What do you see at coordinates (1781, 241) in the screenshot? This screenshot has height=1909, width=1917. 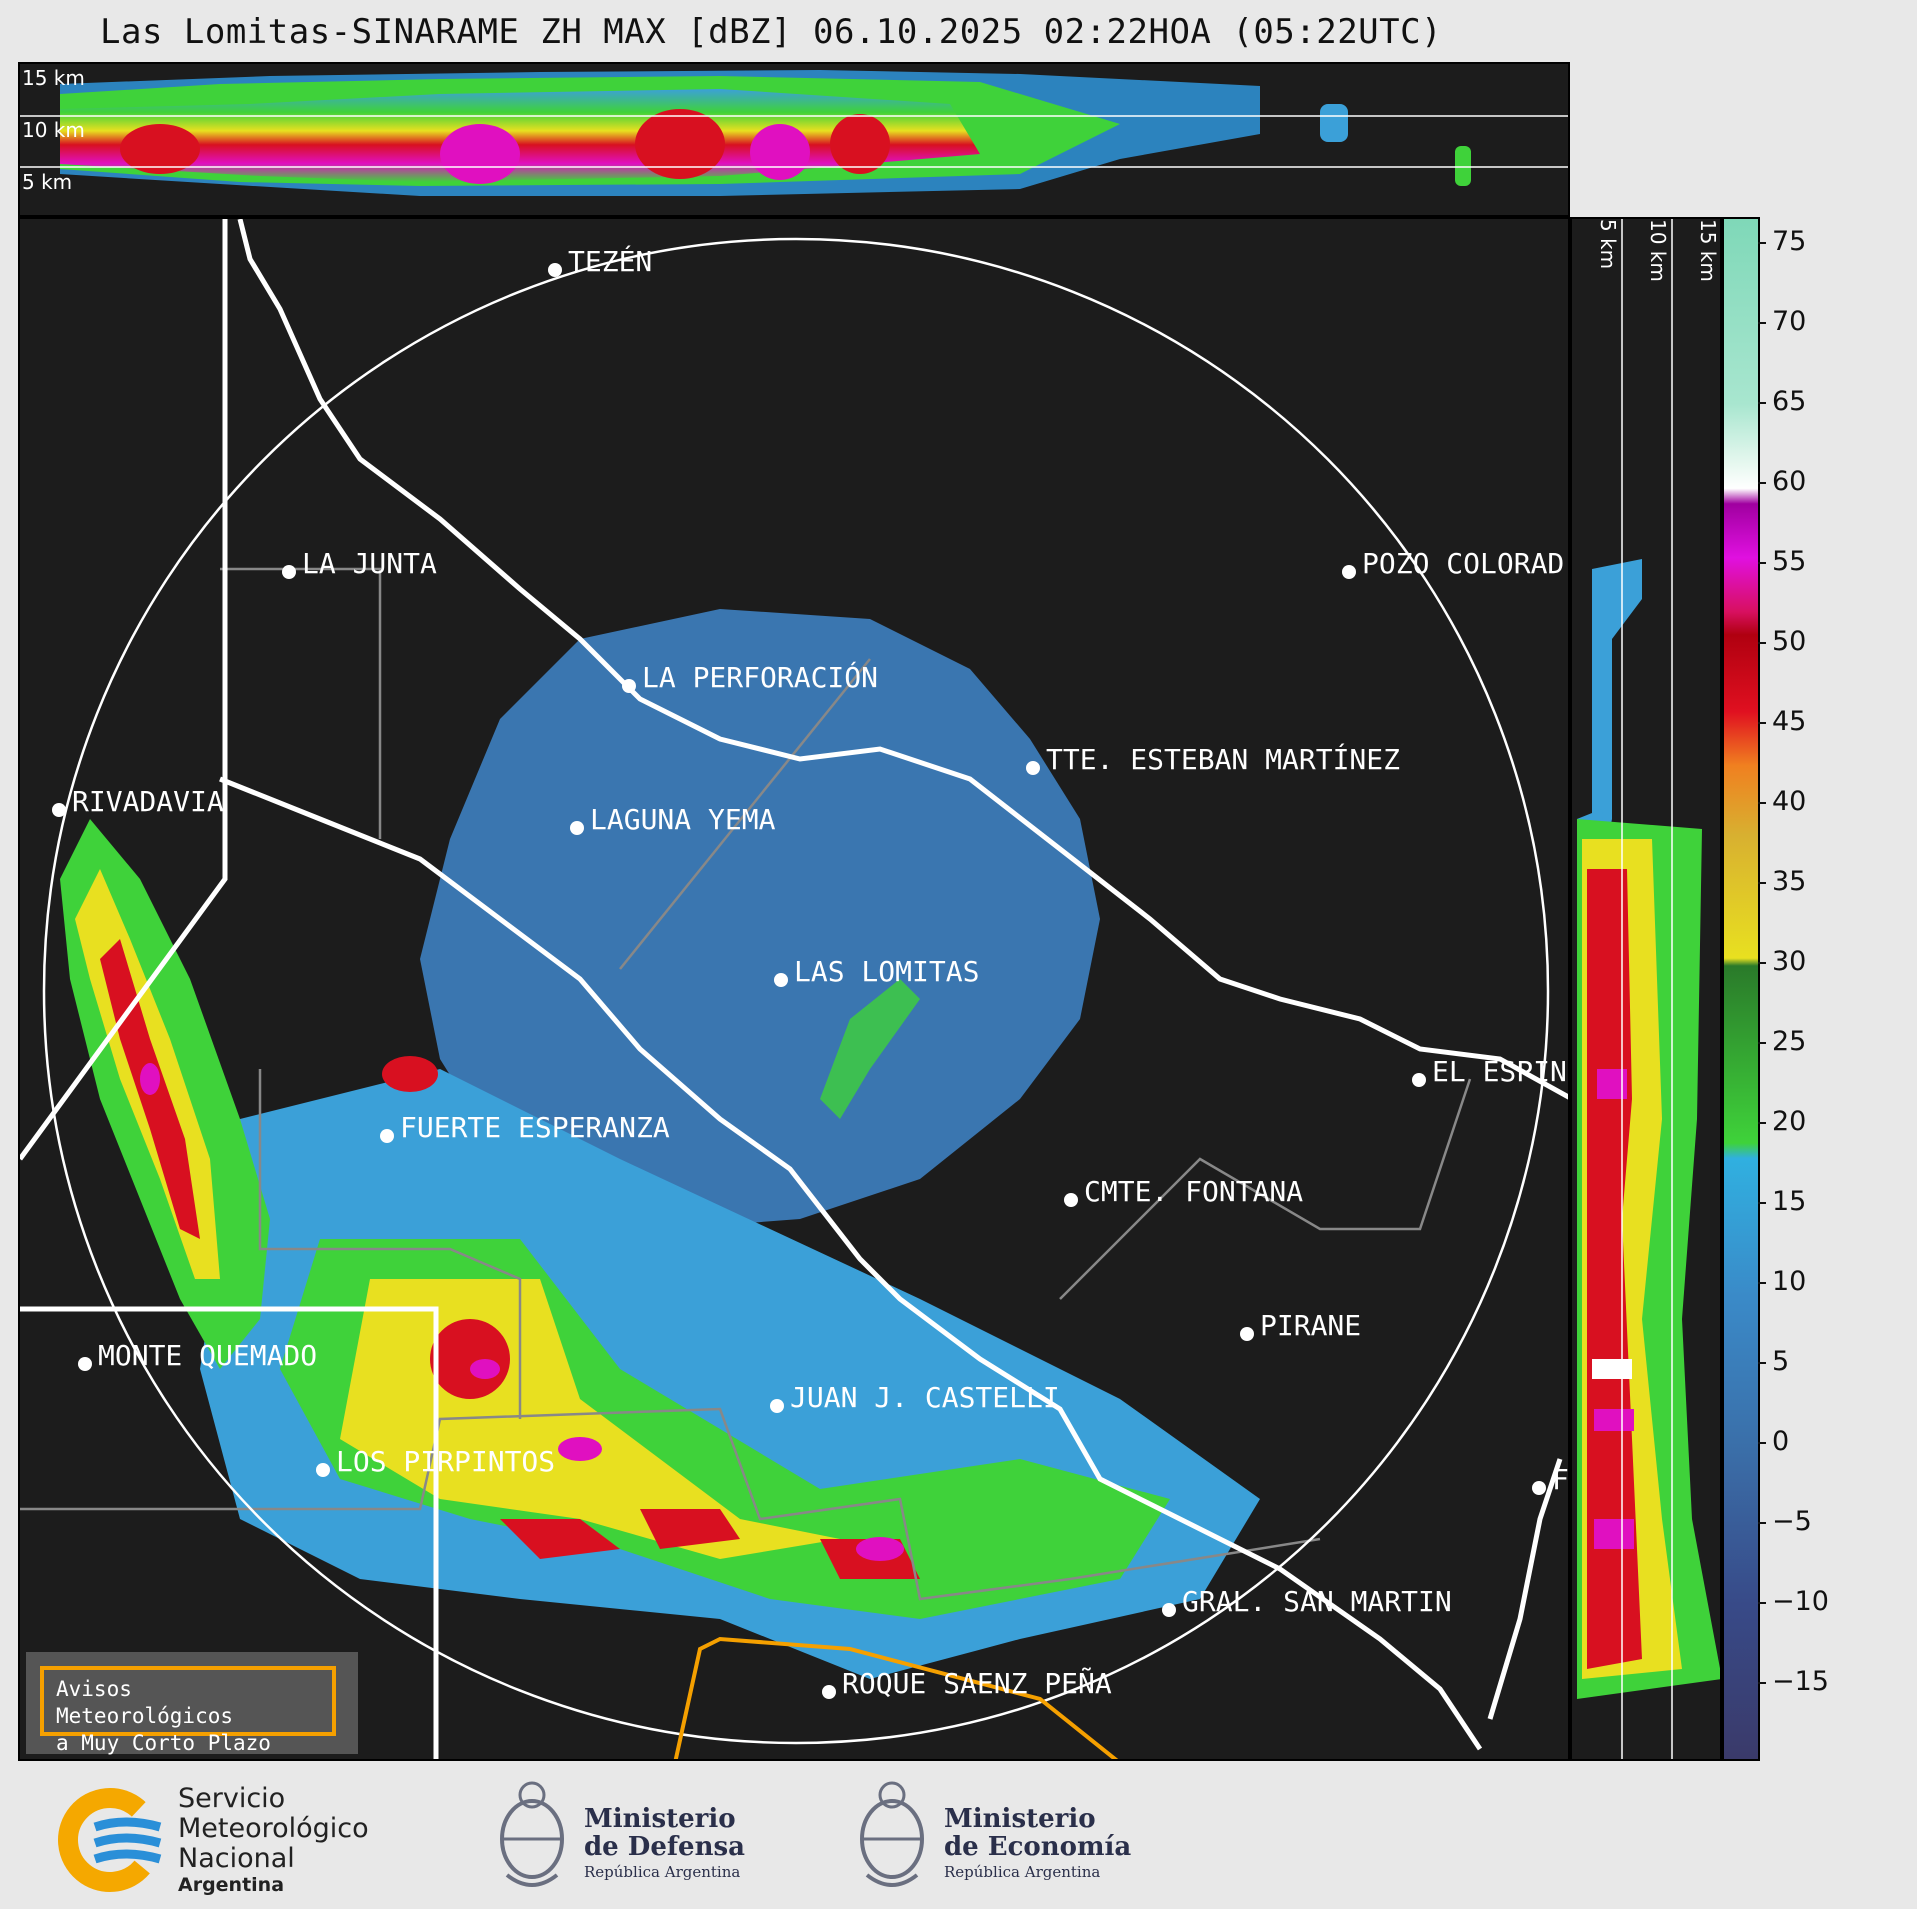 I see `colorbar-tick-75: 75` at bounding box center [1781, 241].